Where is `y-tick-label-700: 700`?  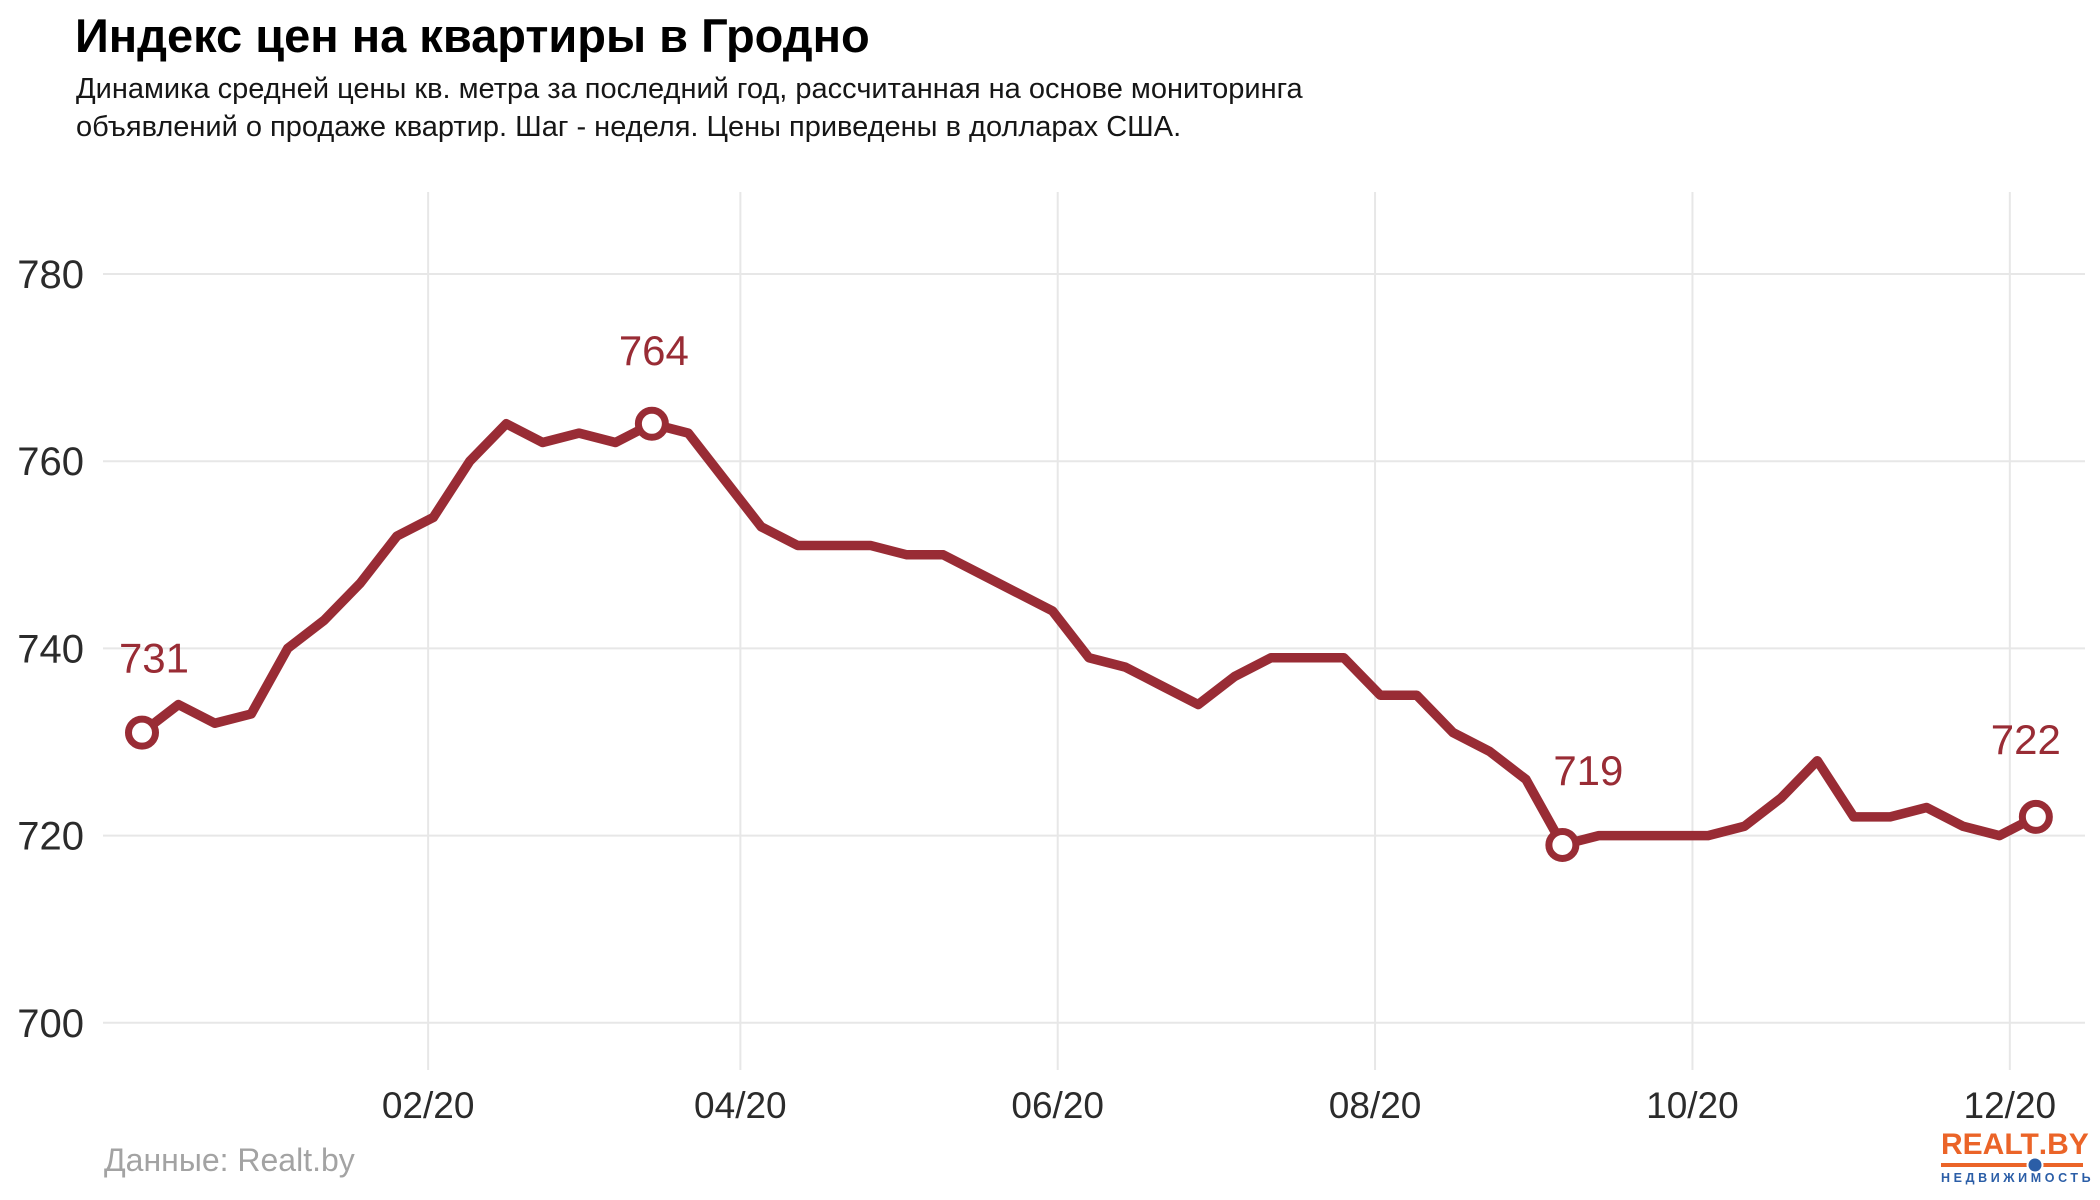
y-tick-label-700: 700 is located at coordinates (50, 1024).